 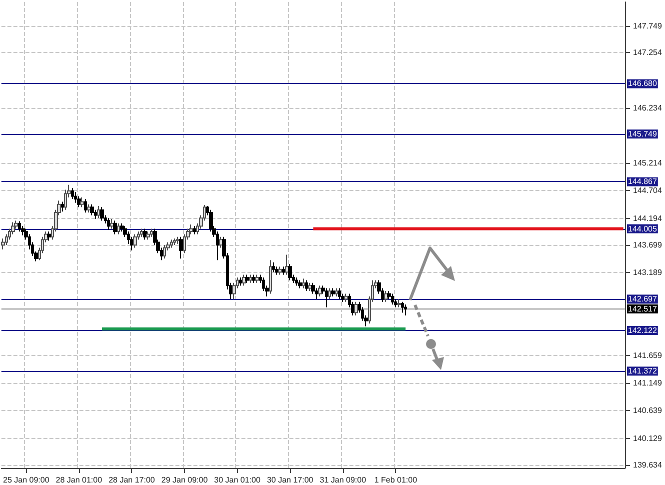 What do you see at coordinates (643, 83) in the screenshot?
I see `ref-line-label: 146.680` at bounding box center [643, 83].